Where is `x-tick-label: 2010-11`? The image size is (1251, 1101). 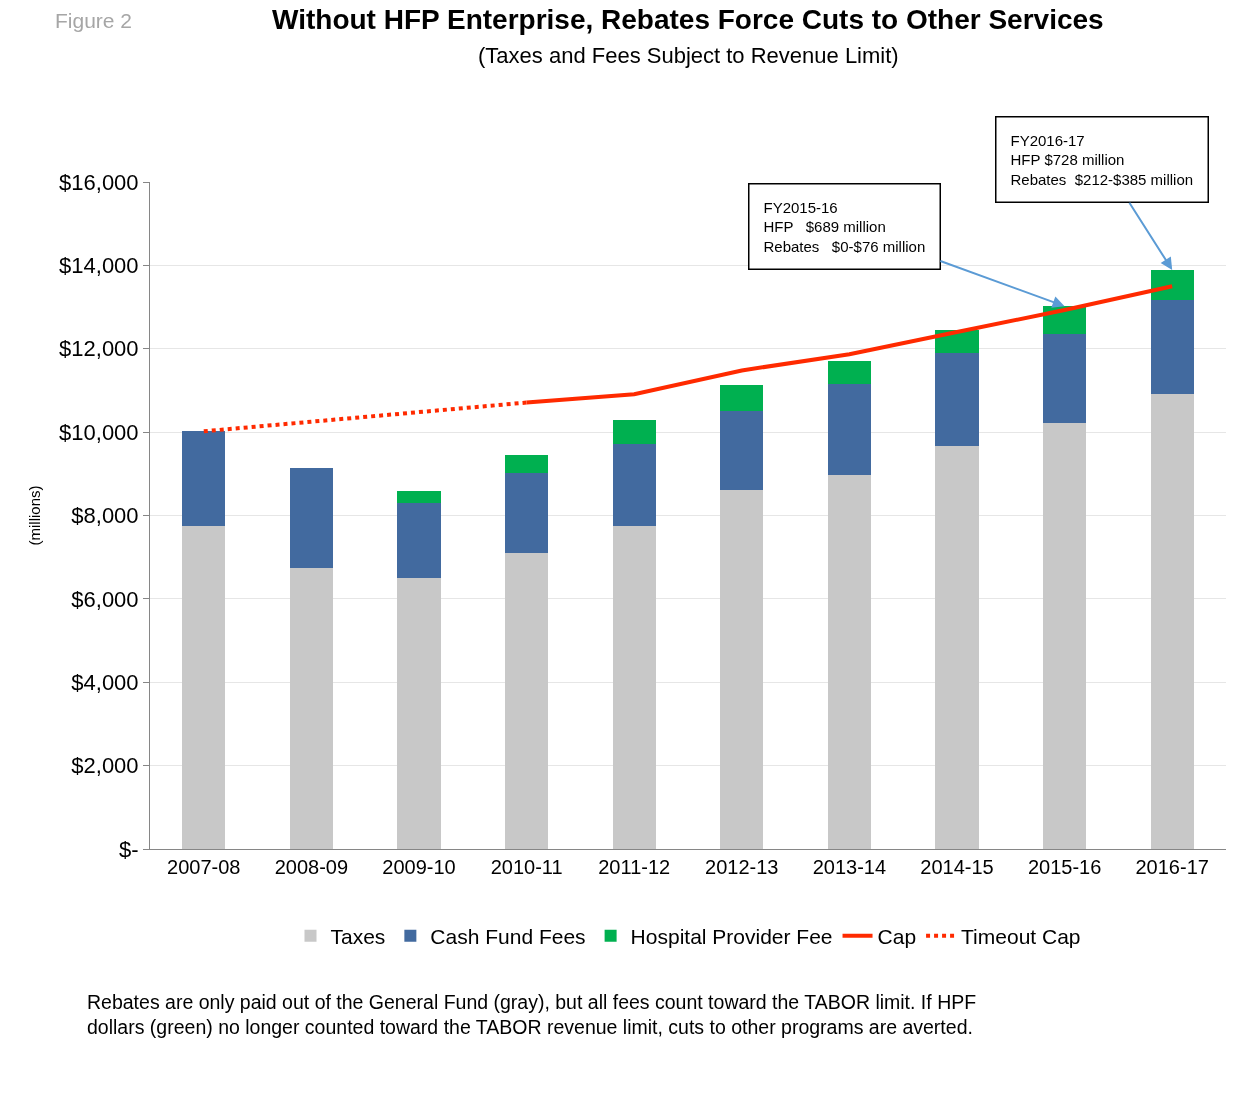
x-tick-label: 2010-11 is located at coordinates (526, 867).